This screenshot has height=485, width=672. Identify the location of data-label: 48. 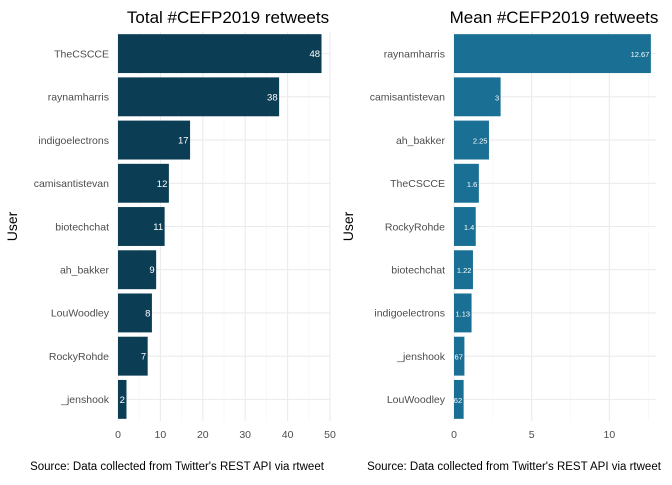
(314, 54).